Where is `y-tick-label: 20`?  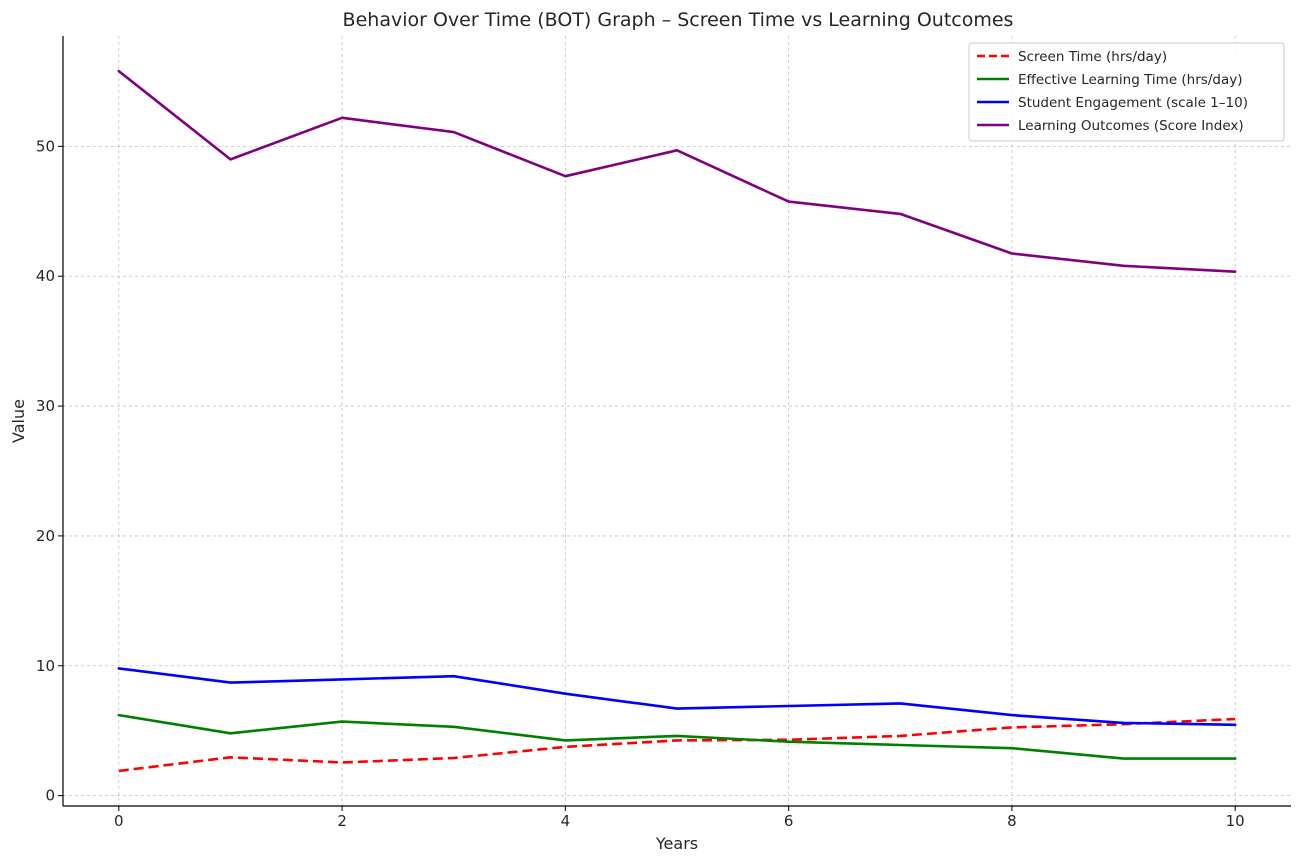 y-tick-label: 20 is located at coordinates (45, 536).